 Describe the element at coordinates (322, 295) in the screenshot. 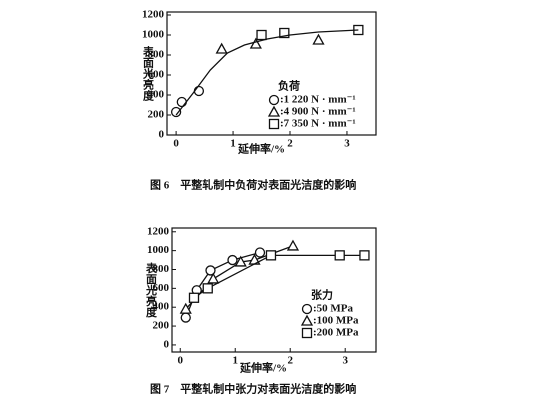

I see `legend-title: 张力` at that location.